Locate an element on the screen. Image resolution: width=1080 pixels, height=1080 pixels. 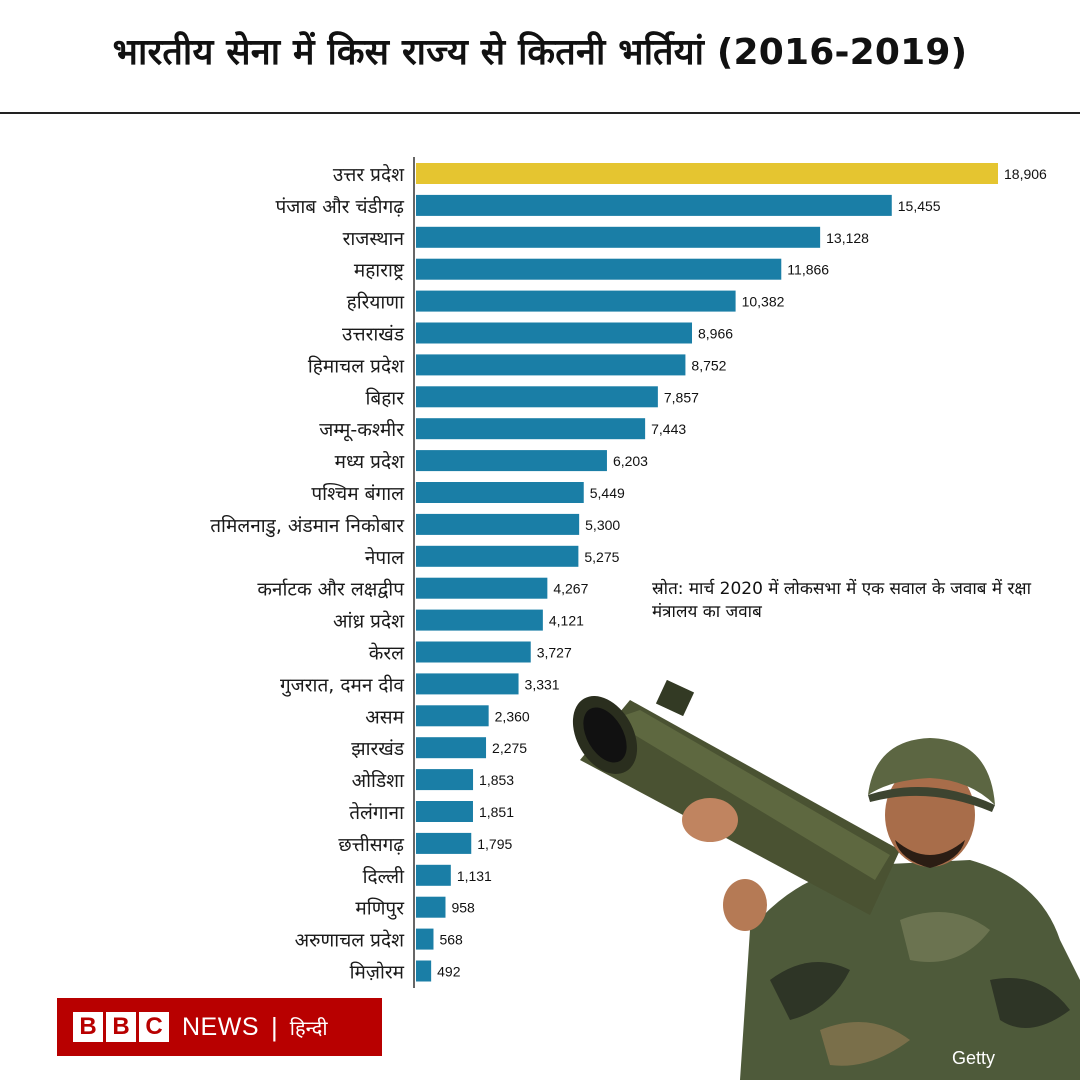
category-label: महाराष्ट्र is located at coordinates (379, 271).